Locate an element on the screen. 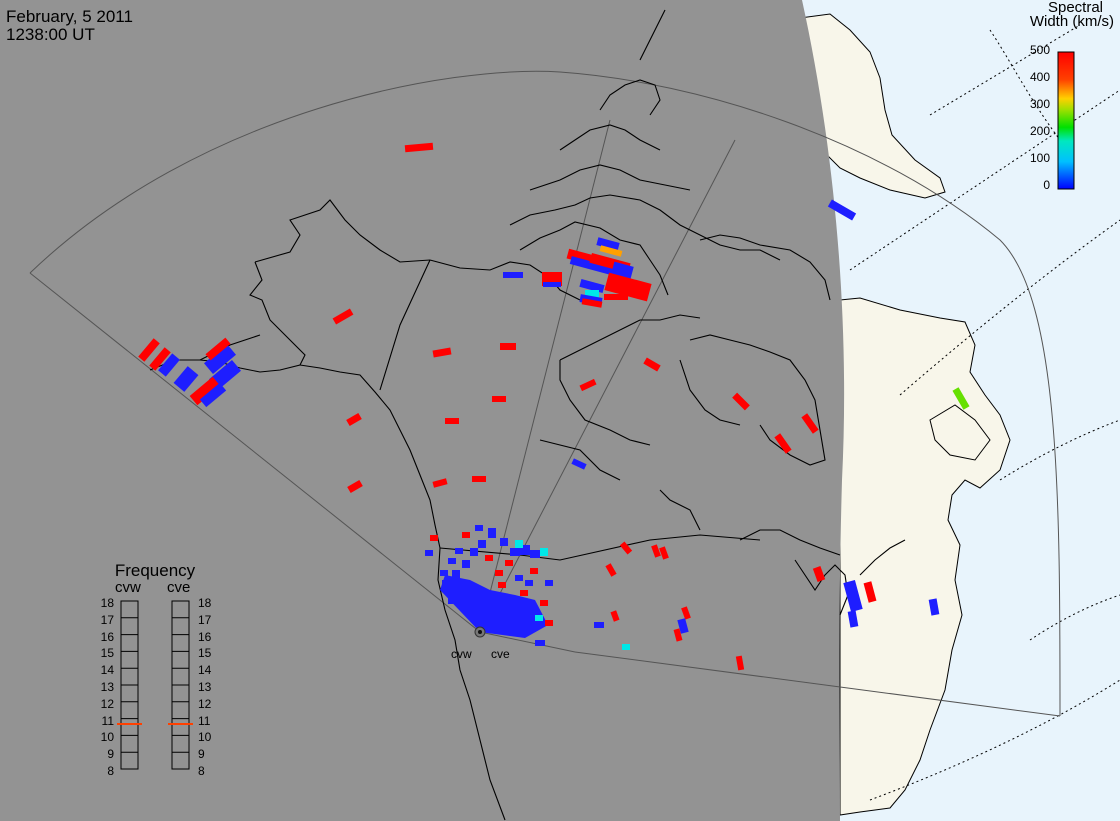 The image size is (1120, 821). freq-number-cve: 18 is located at coordinates (205, 603).